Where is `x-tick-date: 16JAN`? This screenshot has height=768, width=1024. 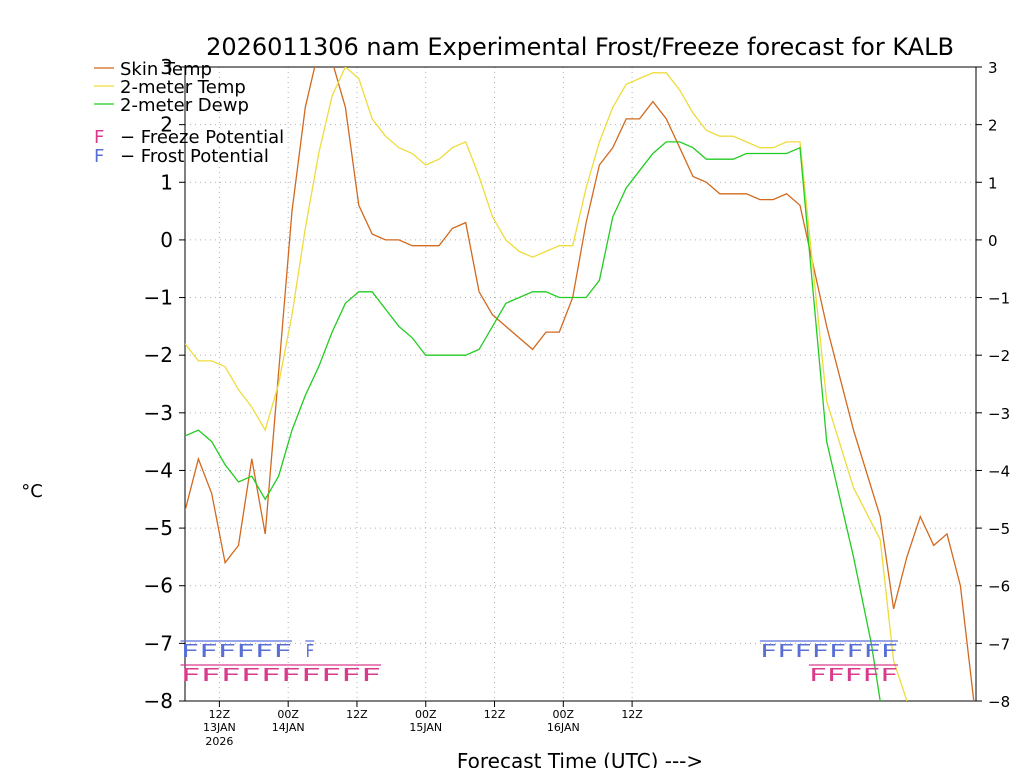
x-tick-date: 16JAN is located at coordinates (563, 727).